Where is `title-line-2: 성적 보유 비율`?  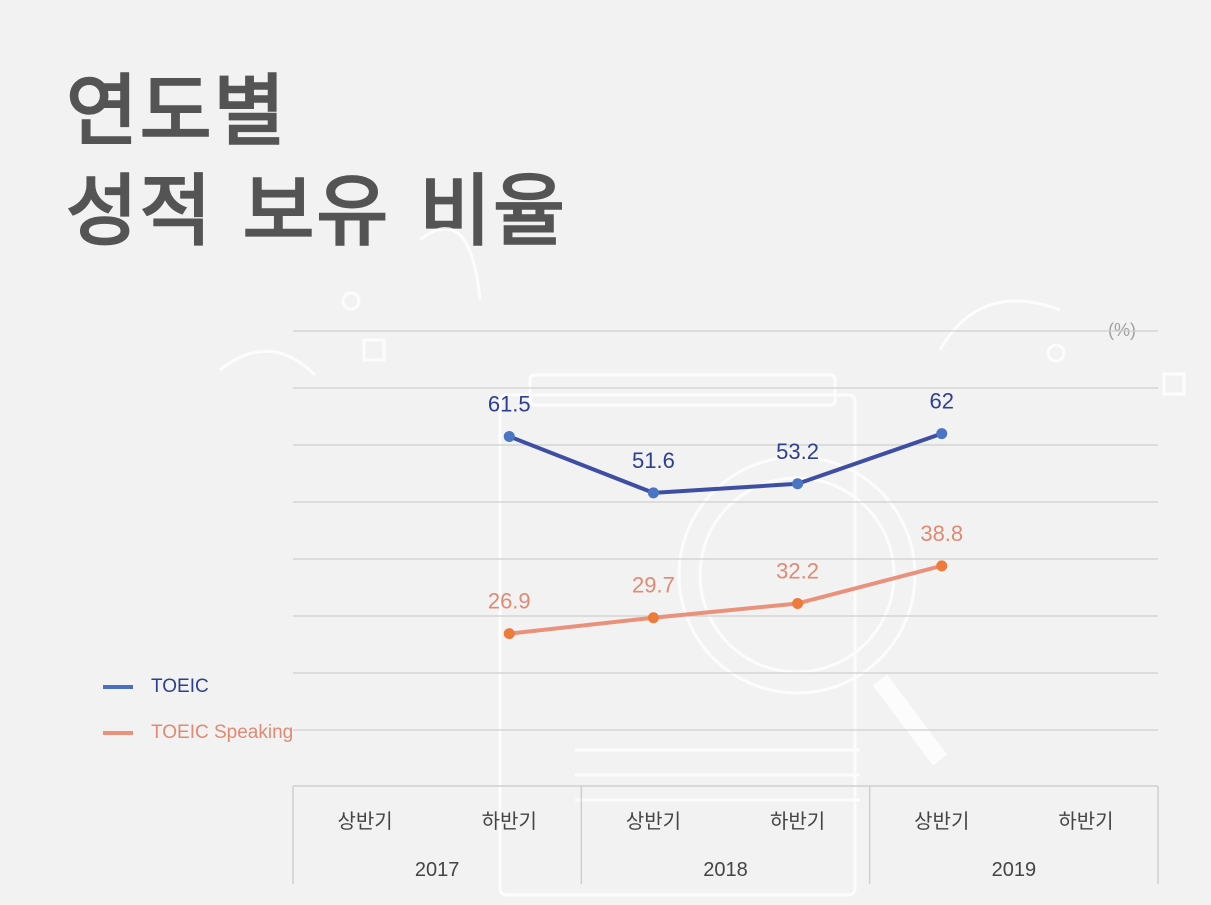
title-line-2: 성적 보유 비율 is located at coordinates (316, 212).